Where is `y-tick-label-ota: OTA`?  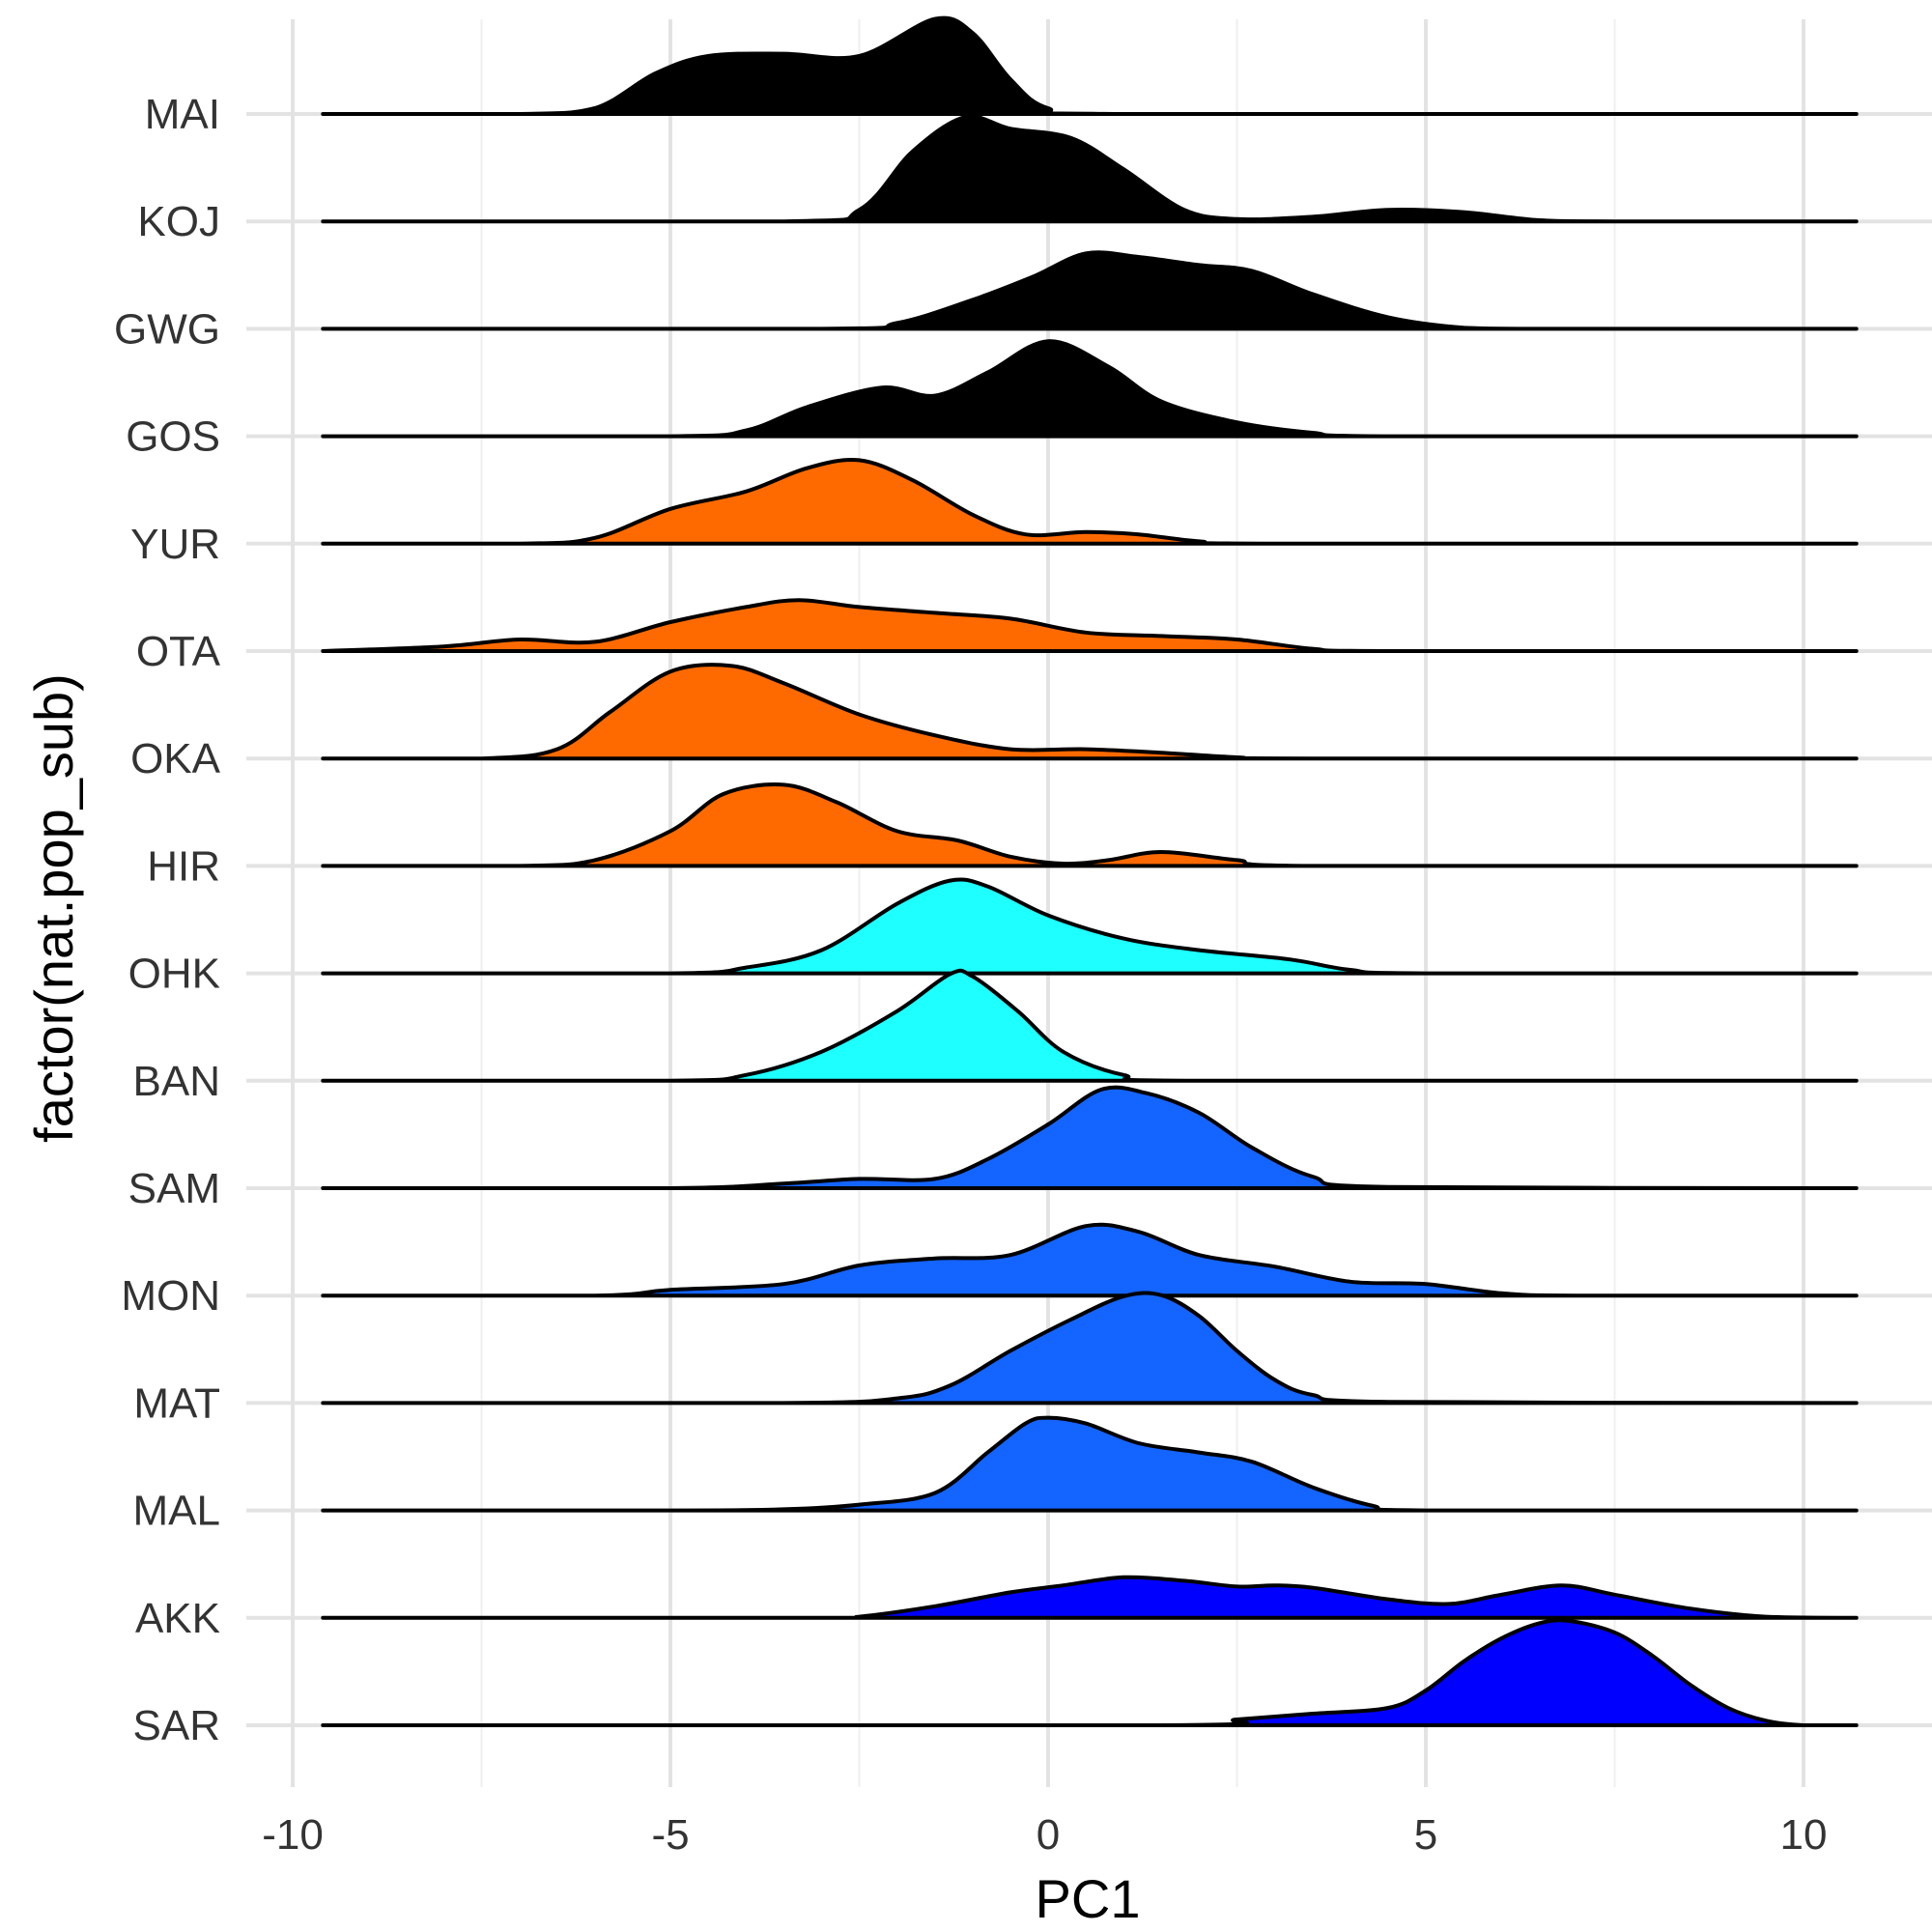 y-tick-label-ota: OTA is located at coordinates (178, 651).